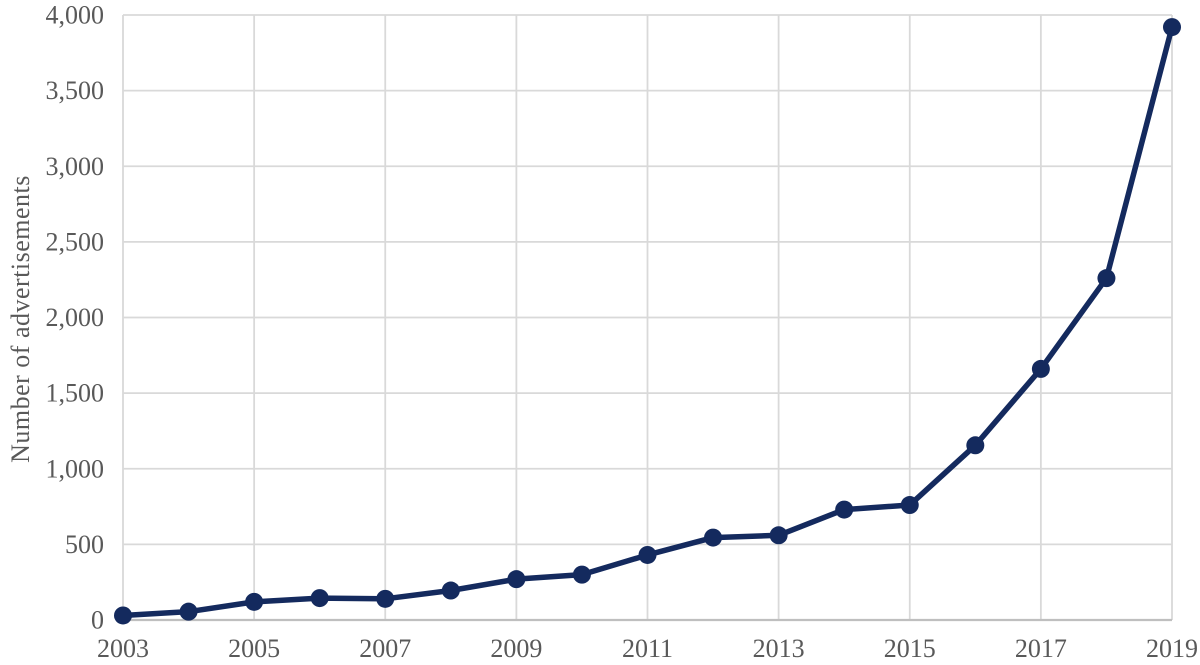 This screenshot has width=1200, height=665. Describe the element at coordinates (385, 648) in the screenshot. I see `x-tick-label: 2007` at that location.